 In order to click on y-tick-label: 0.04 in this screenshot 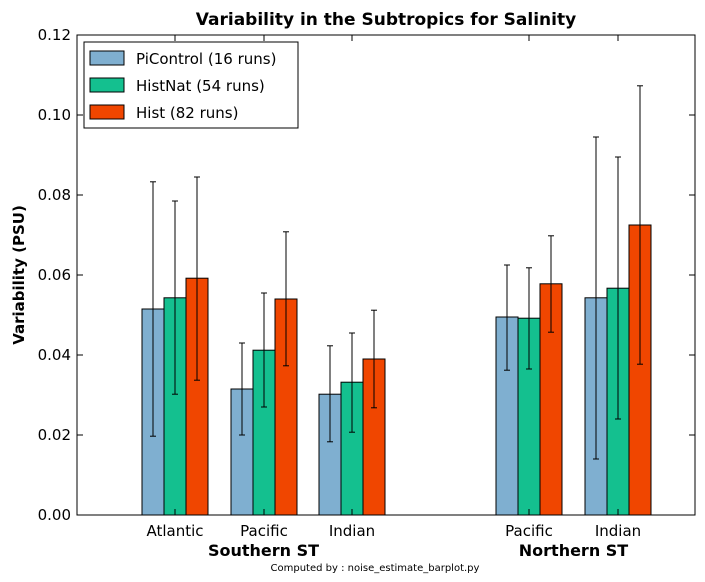, I will do `click(54, 355)`.